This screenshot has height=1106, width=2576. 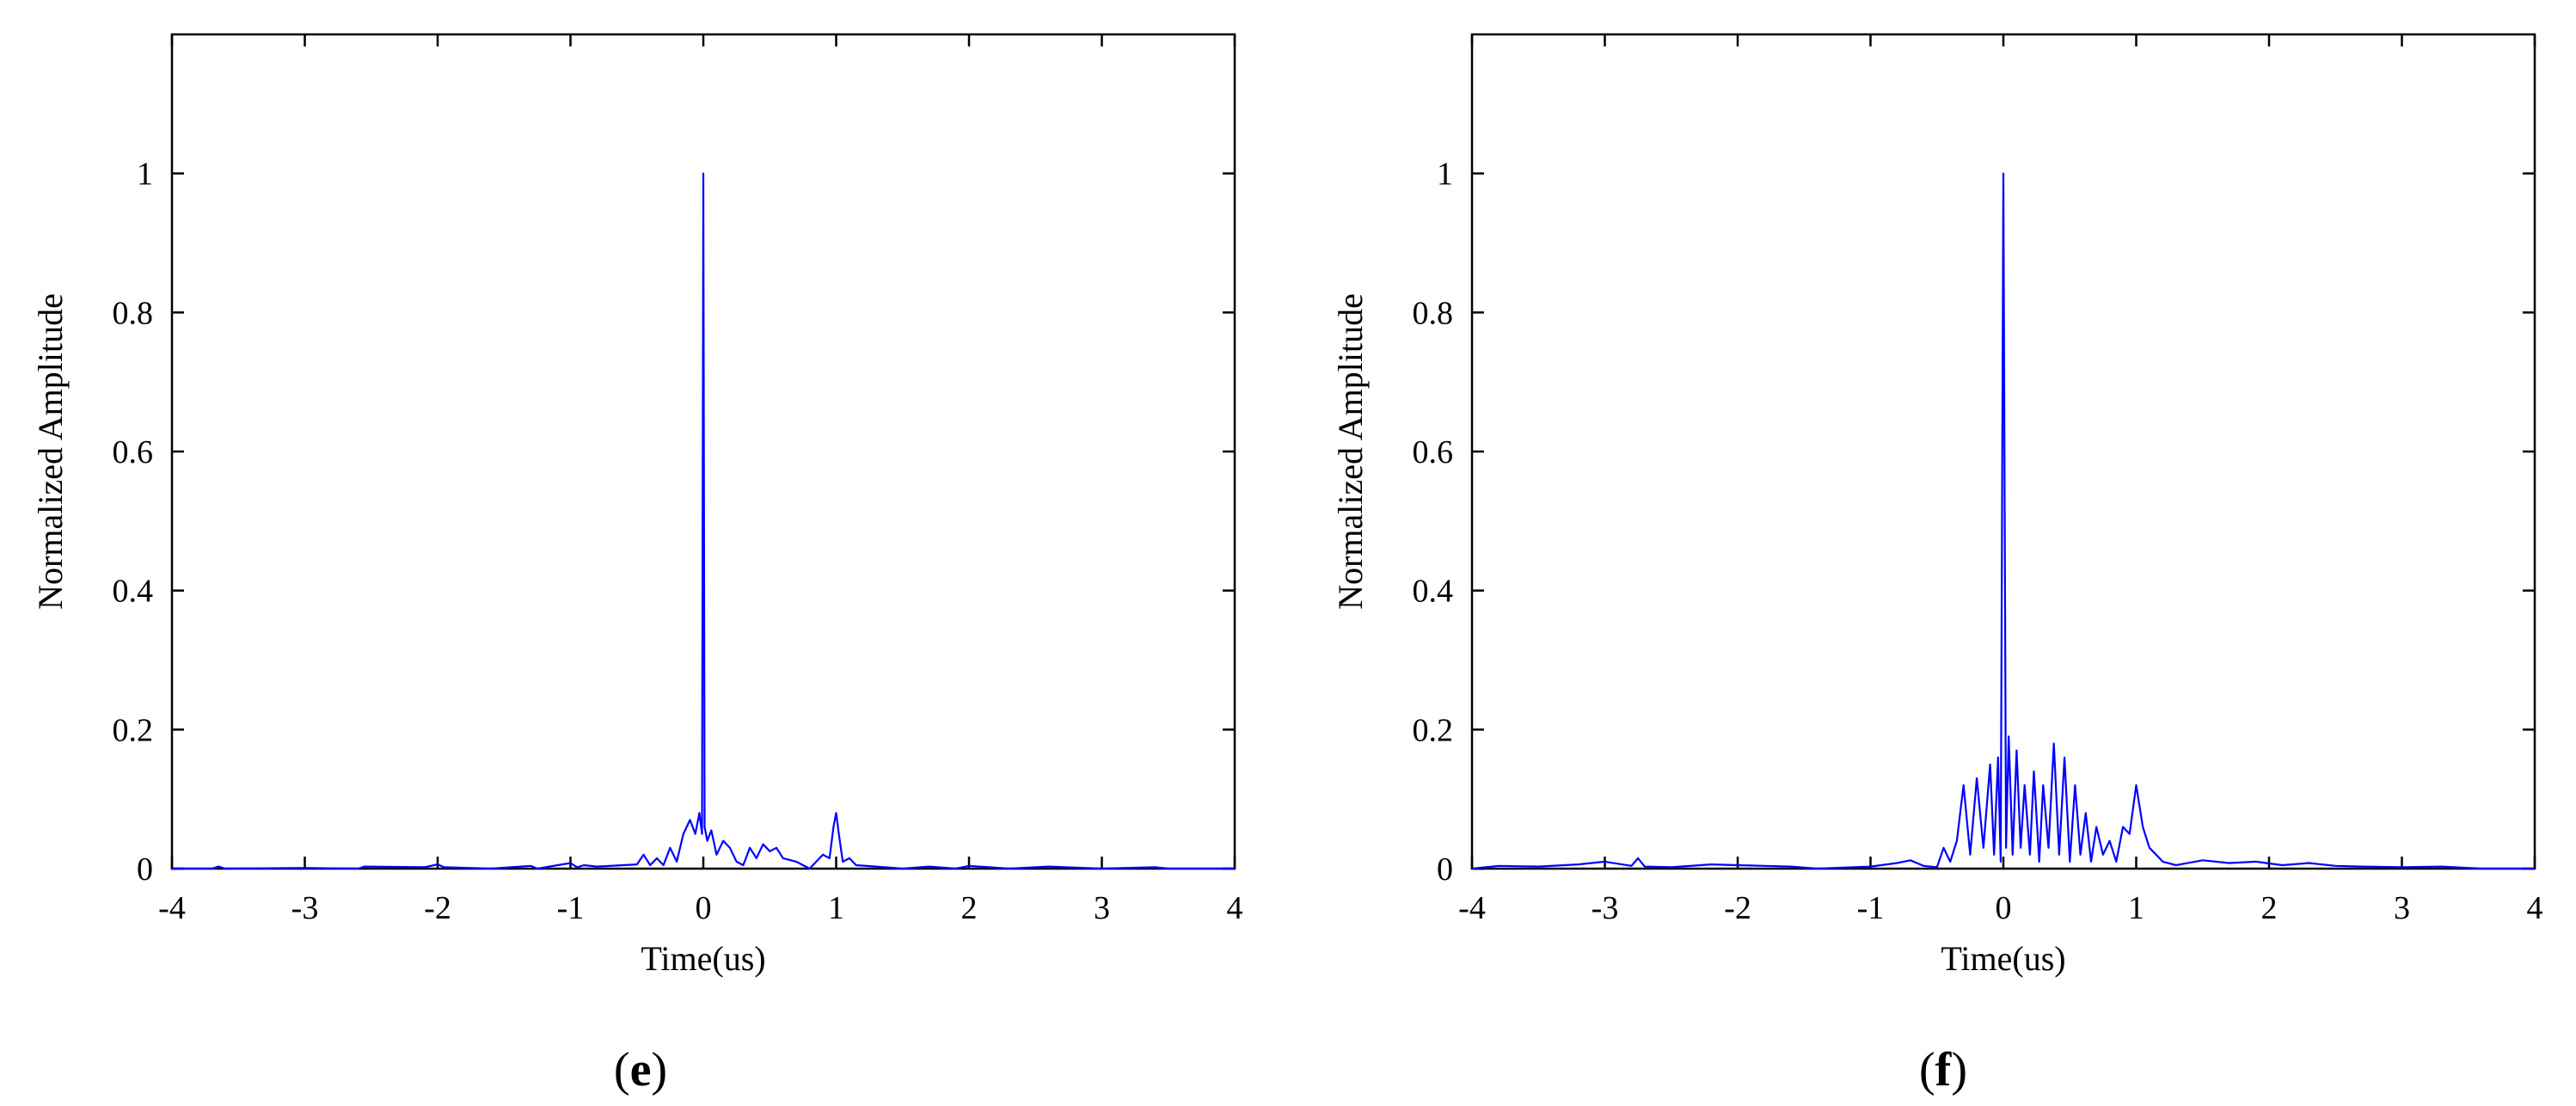 I want to click on panel-label: (e), so click(x=640, y=1070).